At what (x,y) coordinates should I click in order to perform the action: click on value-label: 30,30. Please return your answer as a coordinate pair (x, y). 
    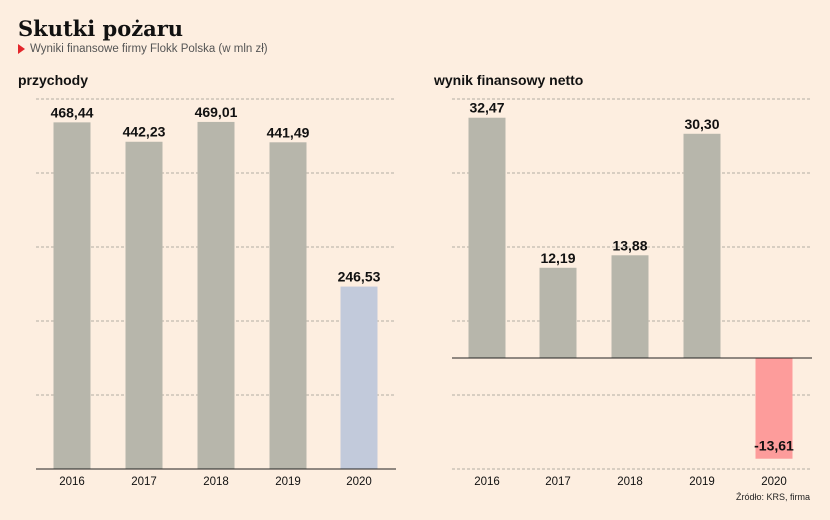
    Looking at the image, I should click on (701, 124).